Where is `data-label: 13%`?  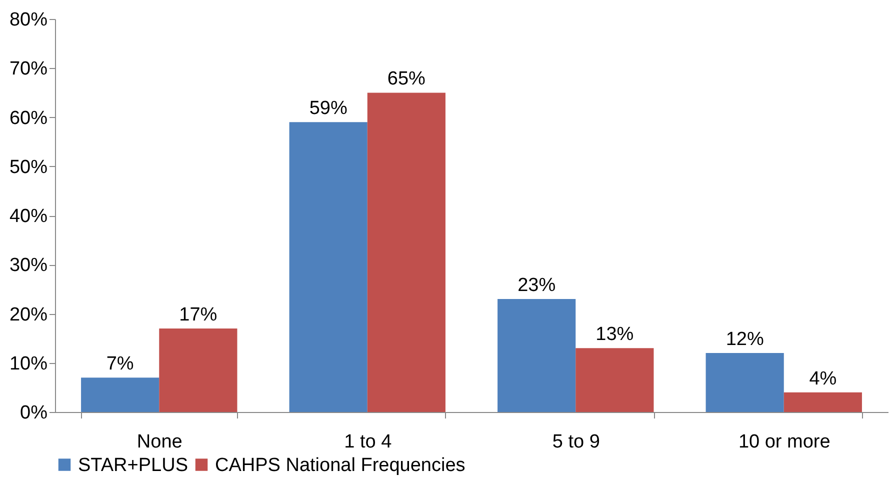 data-label: 13% is located at coordinates (615, 335).